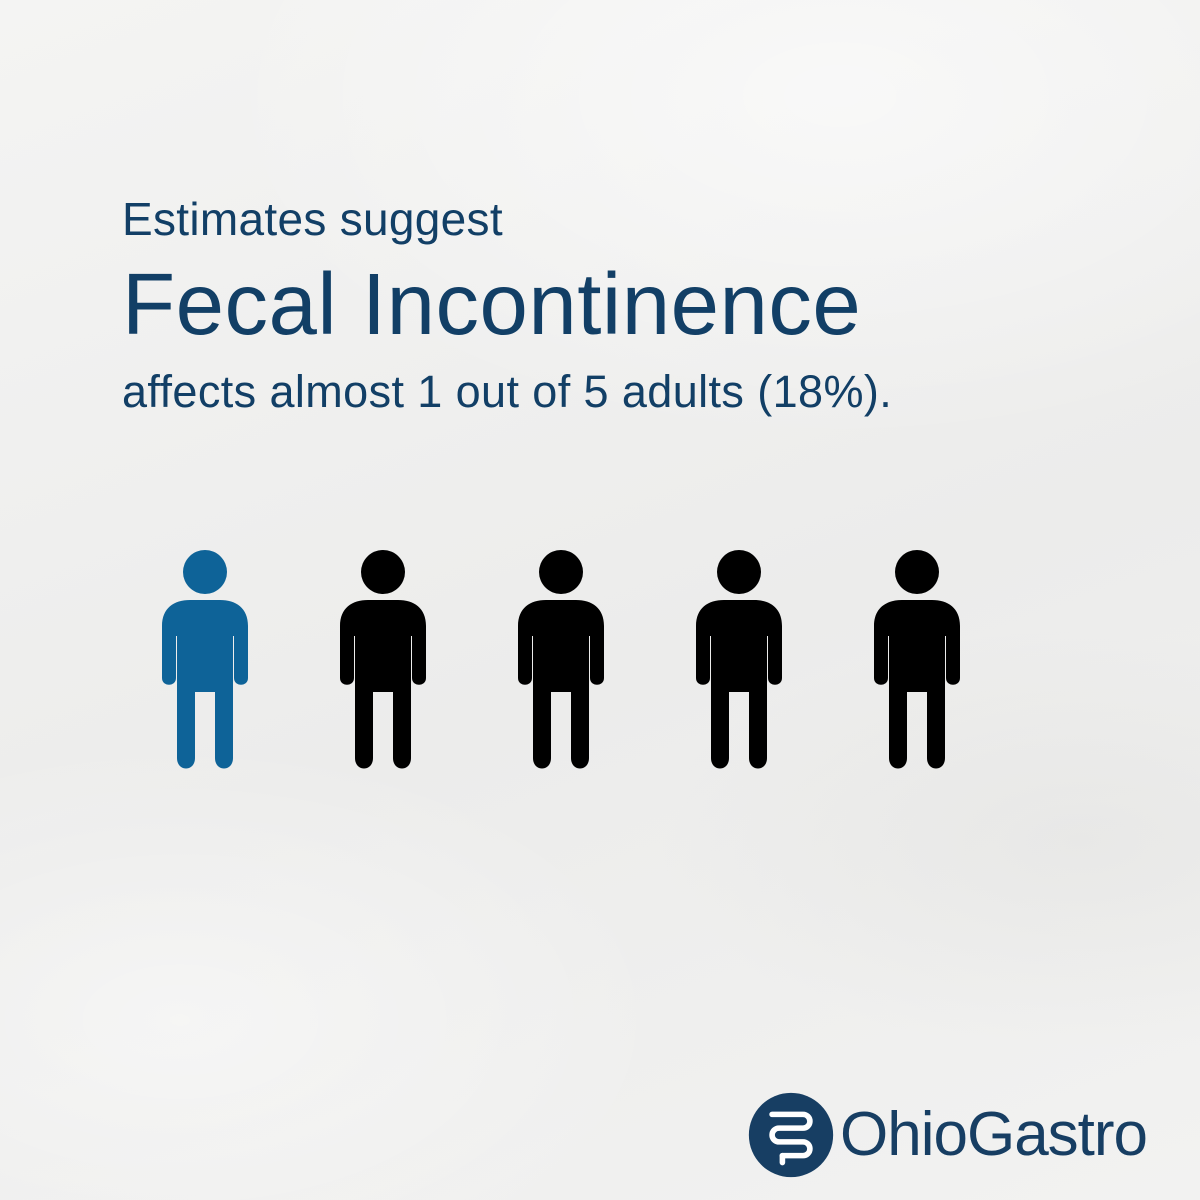  Describe the element at coordinates (312, 219) in the screenshot. I see `headline-intro: Estimates suggest` at that location.